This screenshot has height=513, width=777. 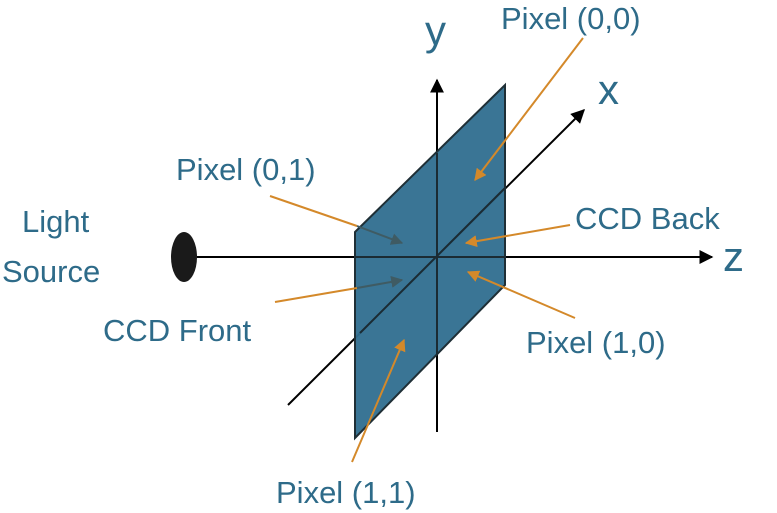 I want to click on label-pixel-01: Pixel (0,1), so click(x=246, y=169).